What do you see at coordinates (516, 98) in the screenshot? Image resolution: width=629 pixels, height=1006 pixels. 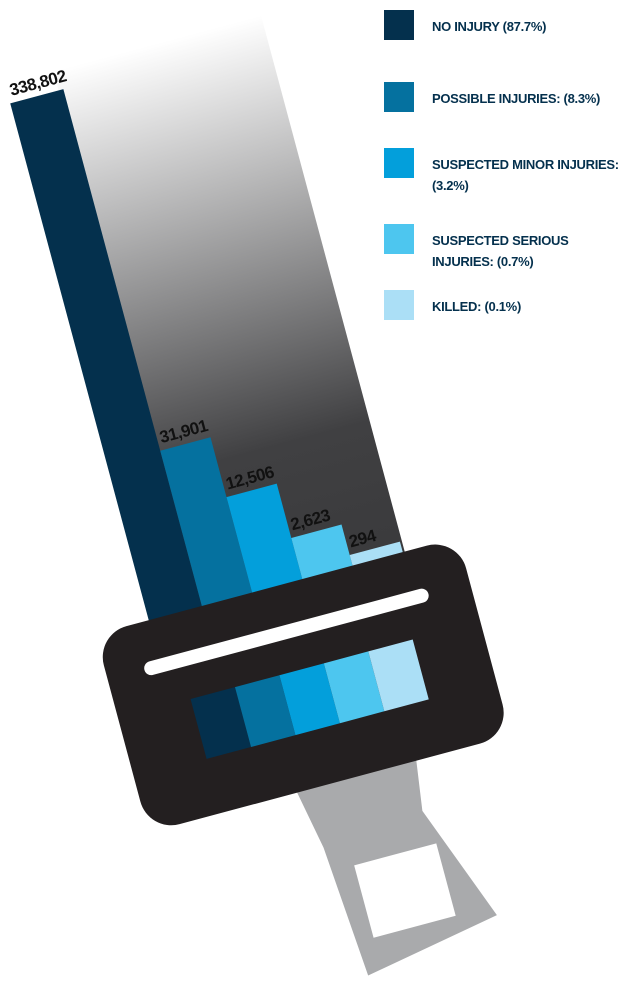 I see `legend-label: POSSIBLE INJURIES: (8.3%)` at bounding box center [516, 98].